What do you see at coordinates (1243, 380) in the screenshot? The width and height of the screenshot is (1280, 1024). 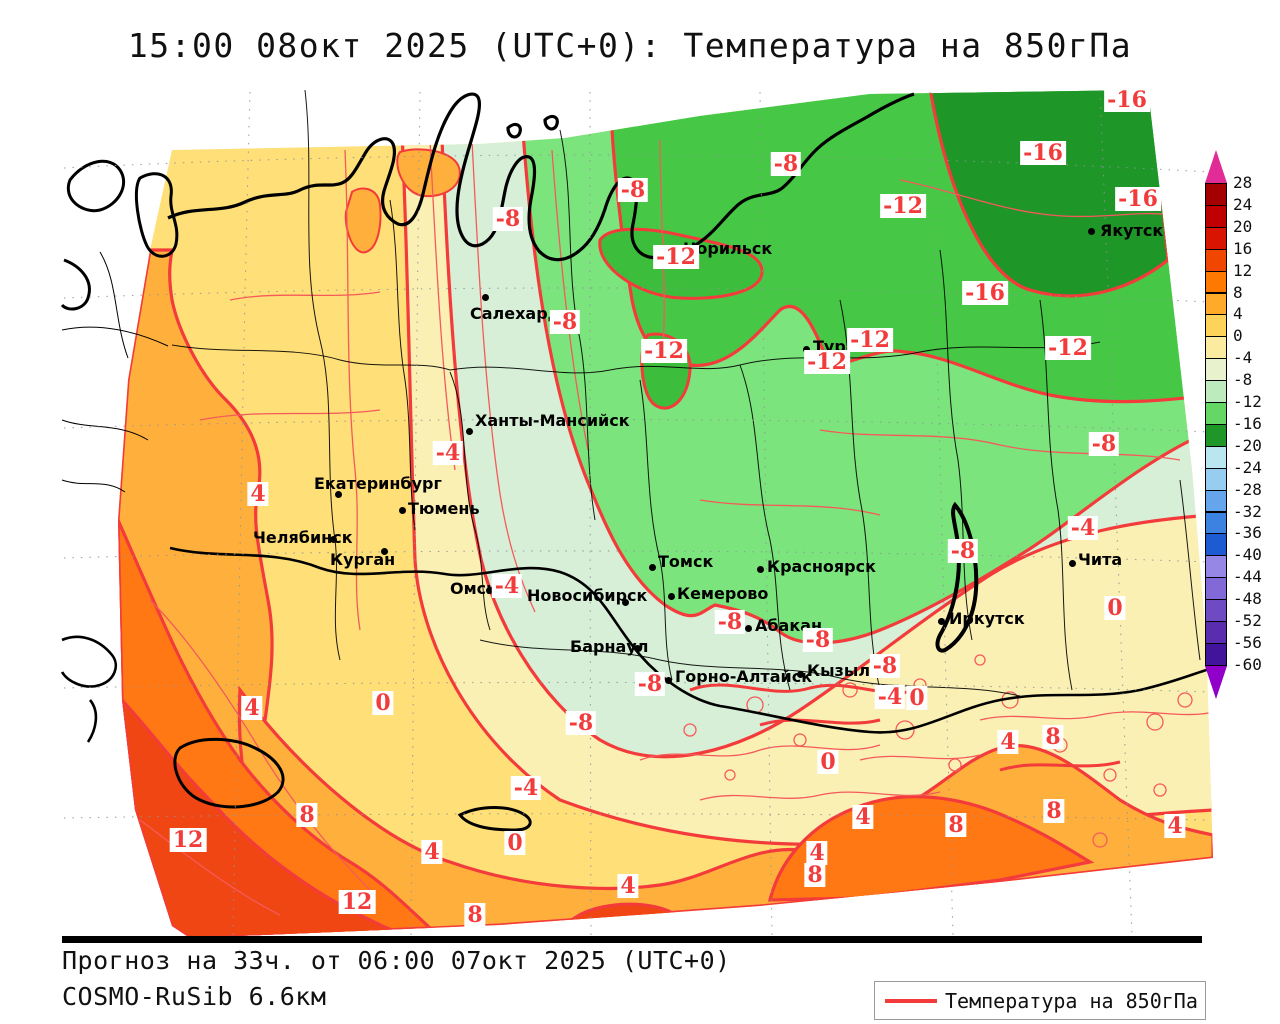 I see `colorbar-label: -8` at bounding box center [1243, 380].